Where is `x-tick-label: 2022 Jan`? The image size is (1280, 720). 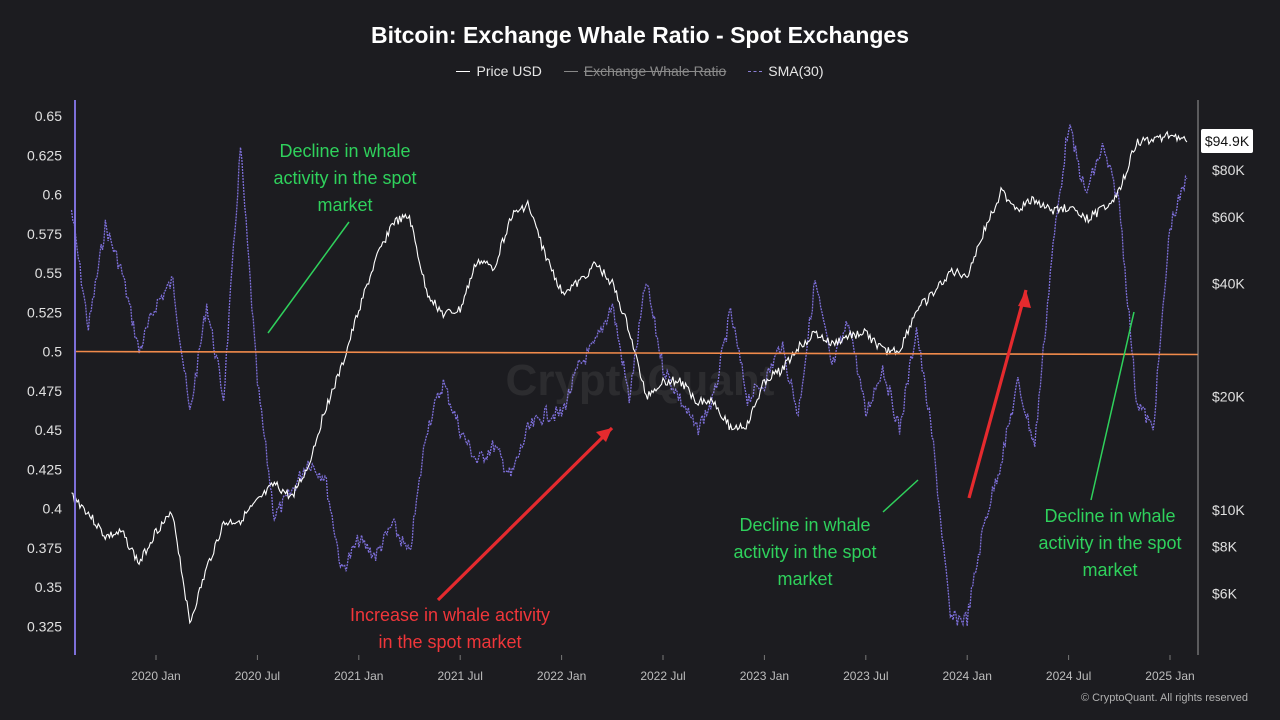 x-tick-label: 2022 Jan is located at coordinates (561, 676).